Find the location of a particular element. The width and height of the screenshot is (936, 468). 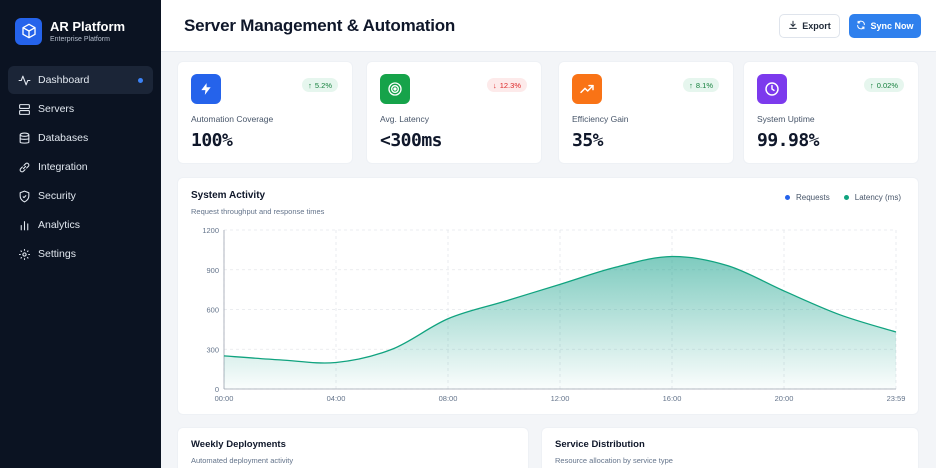

x-tick-label: 16:00 is located at coordinates (672, 398).